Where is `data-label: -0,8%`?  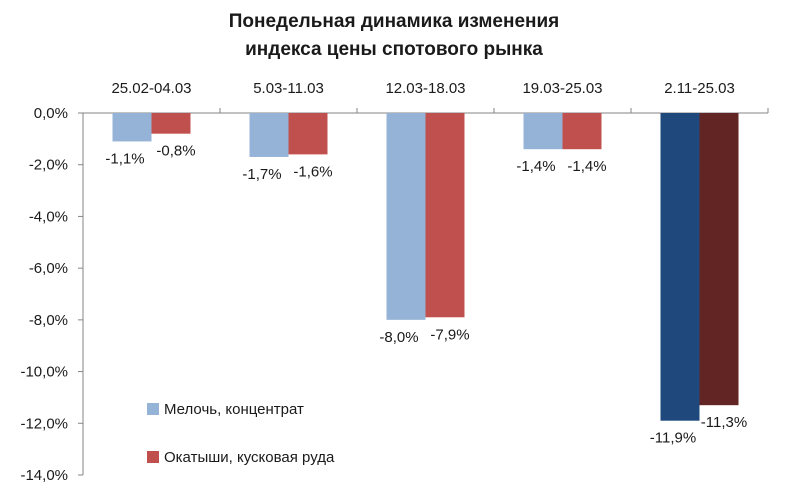
data-label: -0,8% is located at coordinates (175, 151).